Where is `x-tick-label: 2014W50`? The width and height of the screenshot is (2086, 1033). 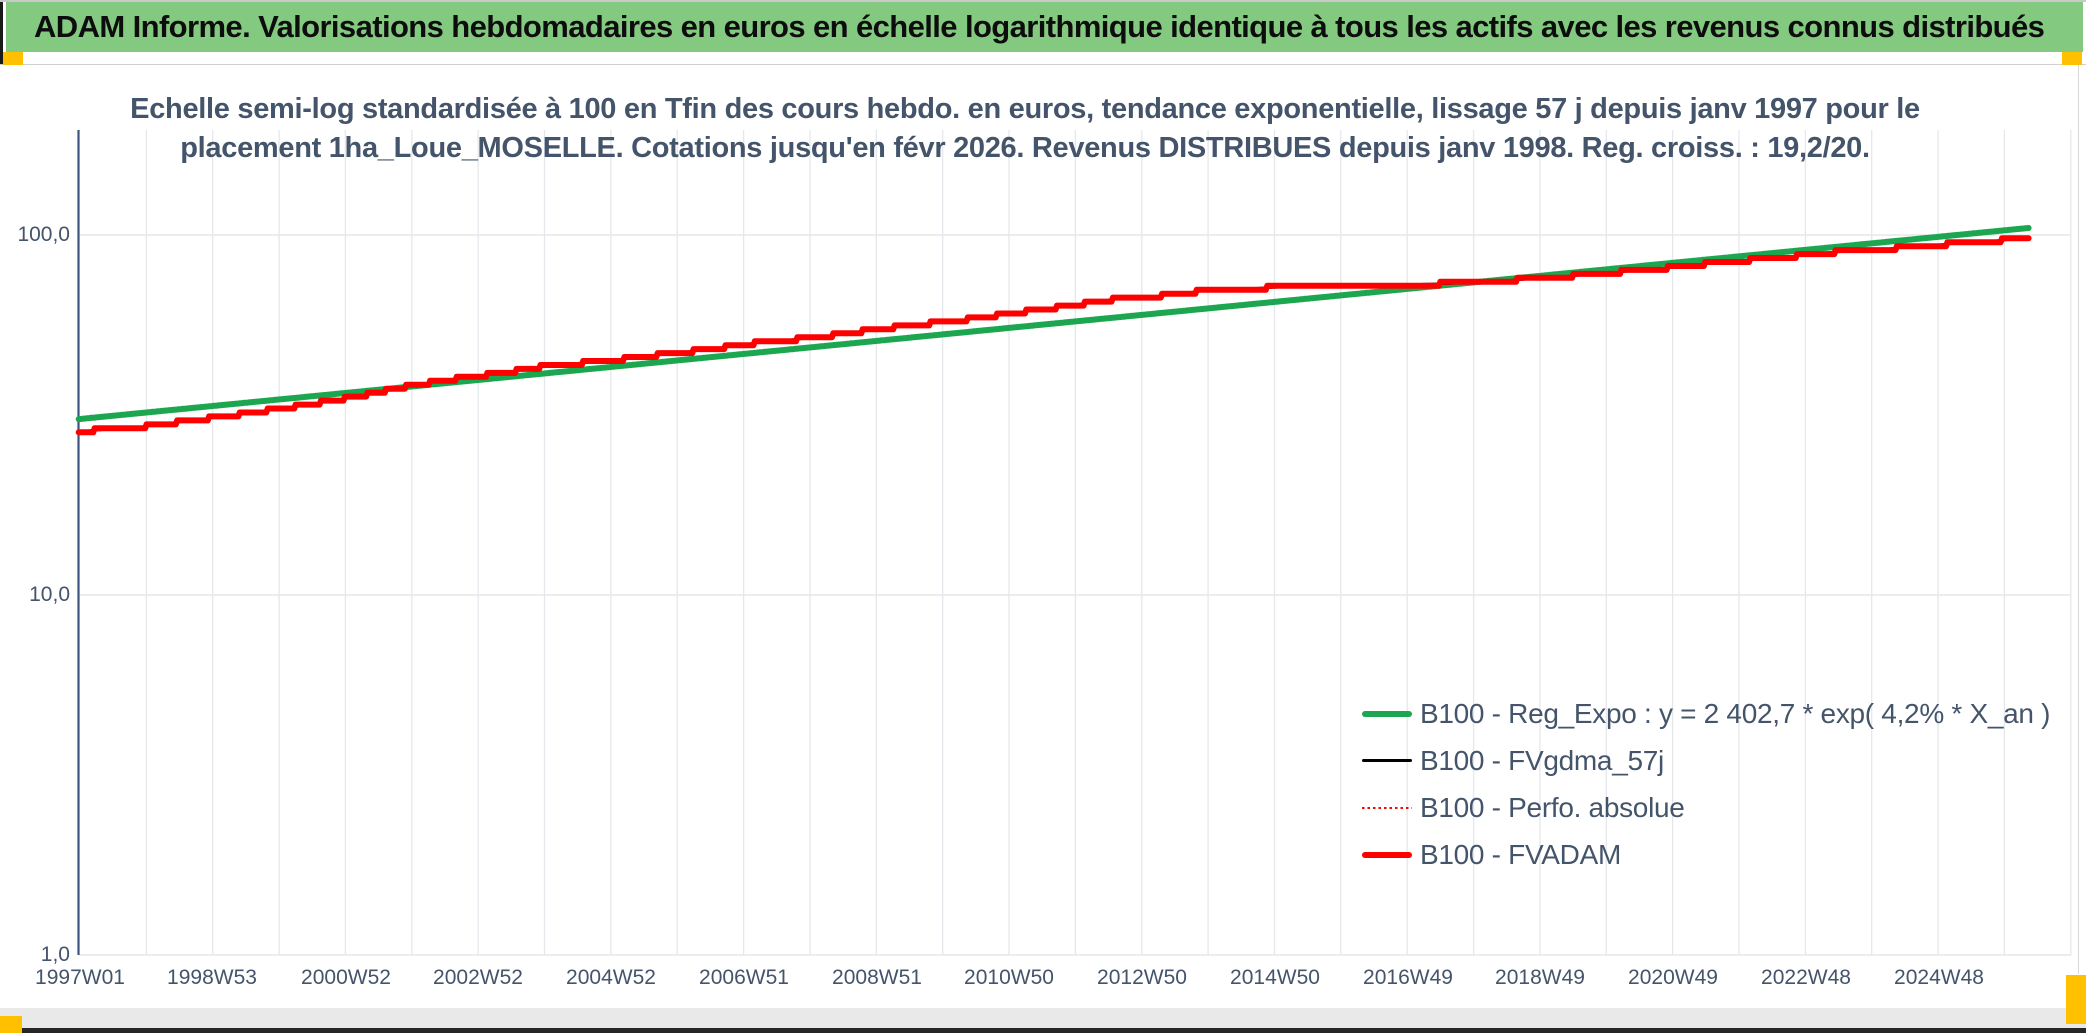
x-tick-label: 2014W50 is located at coordinates (1275, 977).